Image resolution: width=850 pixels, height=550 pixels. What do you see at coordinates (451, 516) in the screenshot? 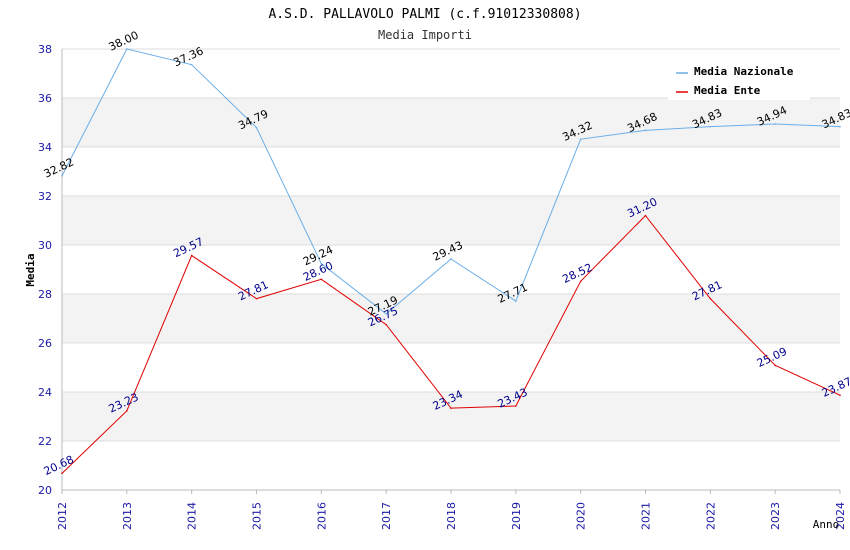
I see `x-tick-label: 2018` at bounding box center [451, 516].